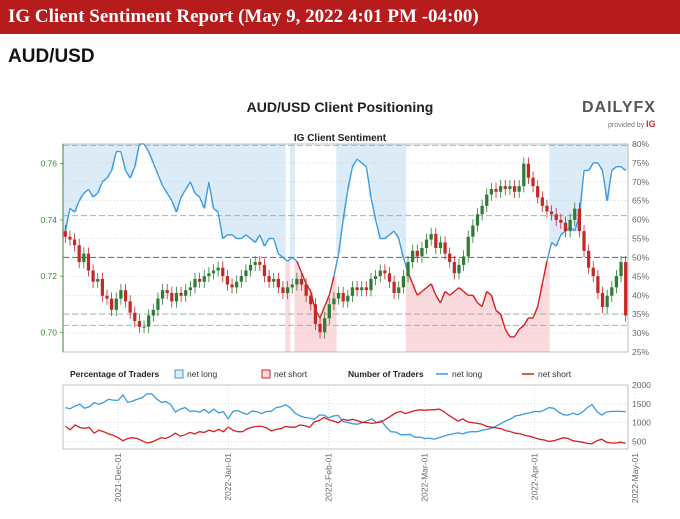 The width and height of the screenshot is (680, 519). Describe the element at coordinates (48, 332) in the screenshot. I see `left-axis-tick: 0.70` at that location.